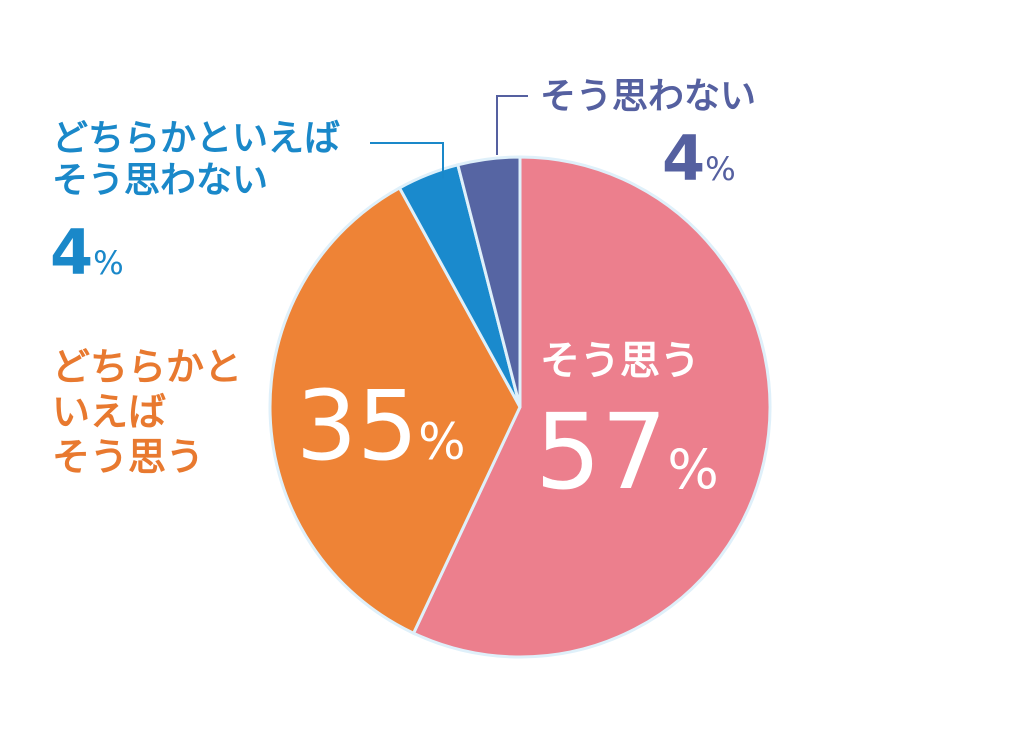  I want to click on pie-slice-disagree, so click(489, 281).